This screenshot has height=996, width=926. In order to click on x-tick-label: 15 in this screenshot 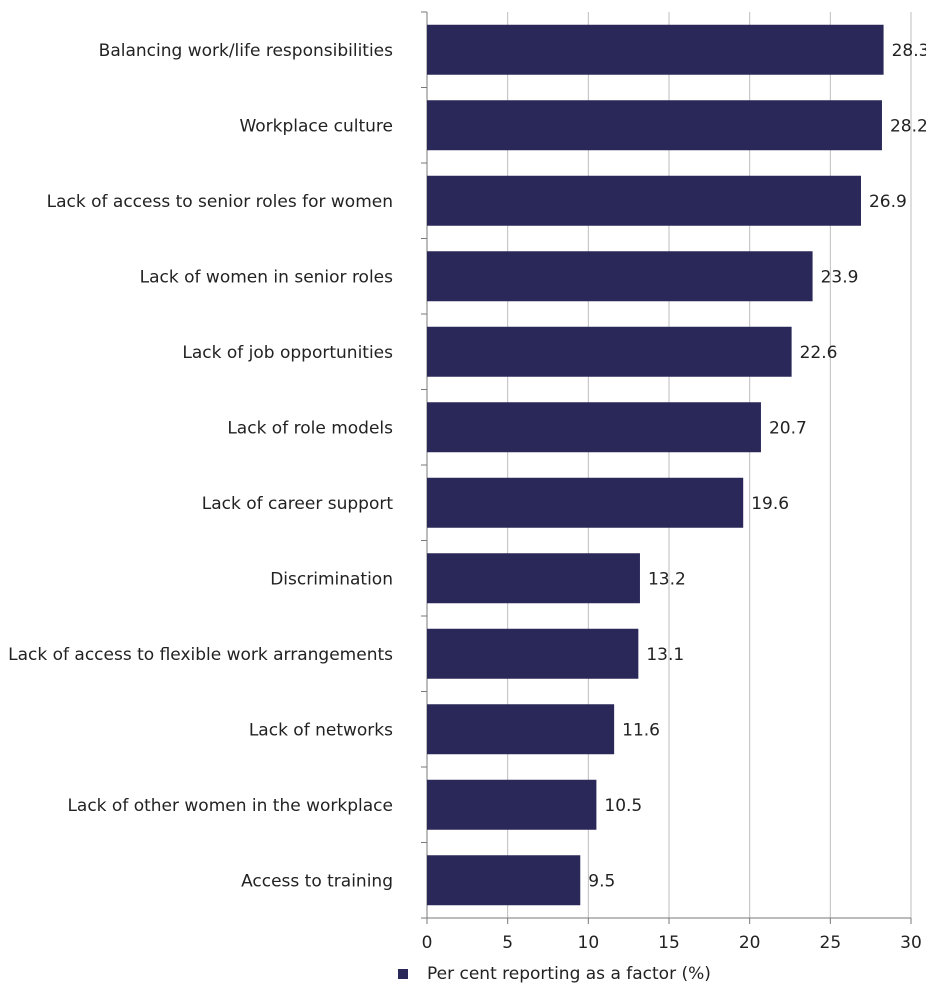, I will do `click(669, 943)`.